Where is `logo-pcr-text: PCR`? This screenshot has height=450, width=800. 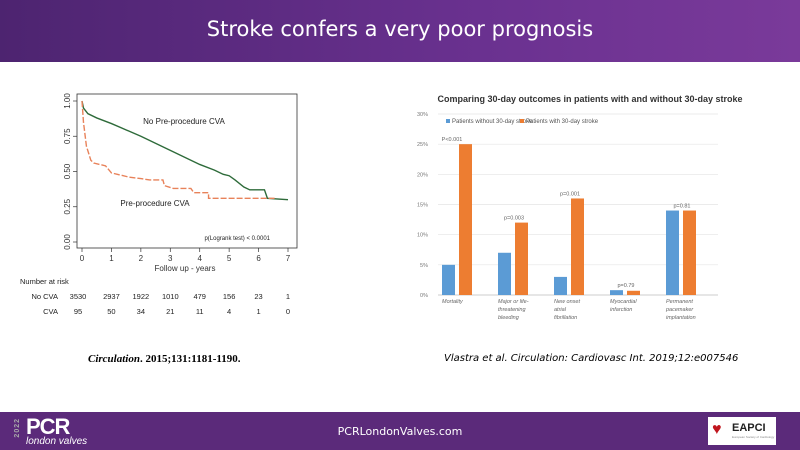
logo-pcr-text: PCR is located at coordinates (48, 426).